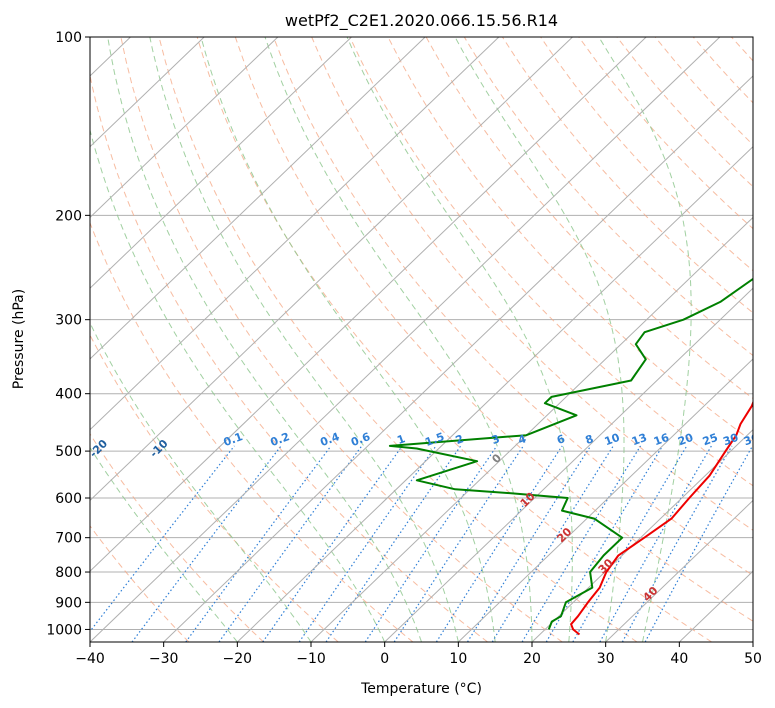  What do you see at coordinates (68, 603) in the screenshot?
I see `y-tick-label: 900` at bounding box center [68, 603].